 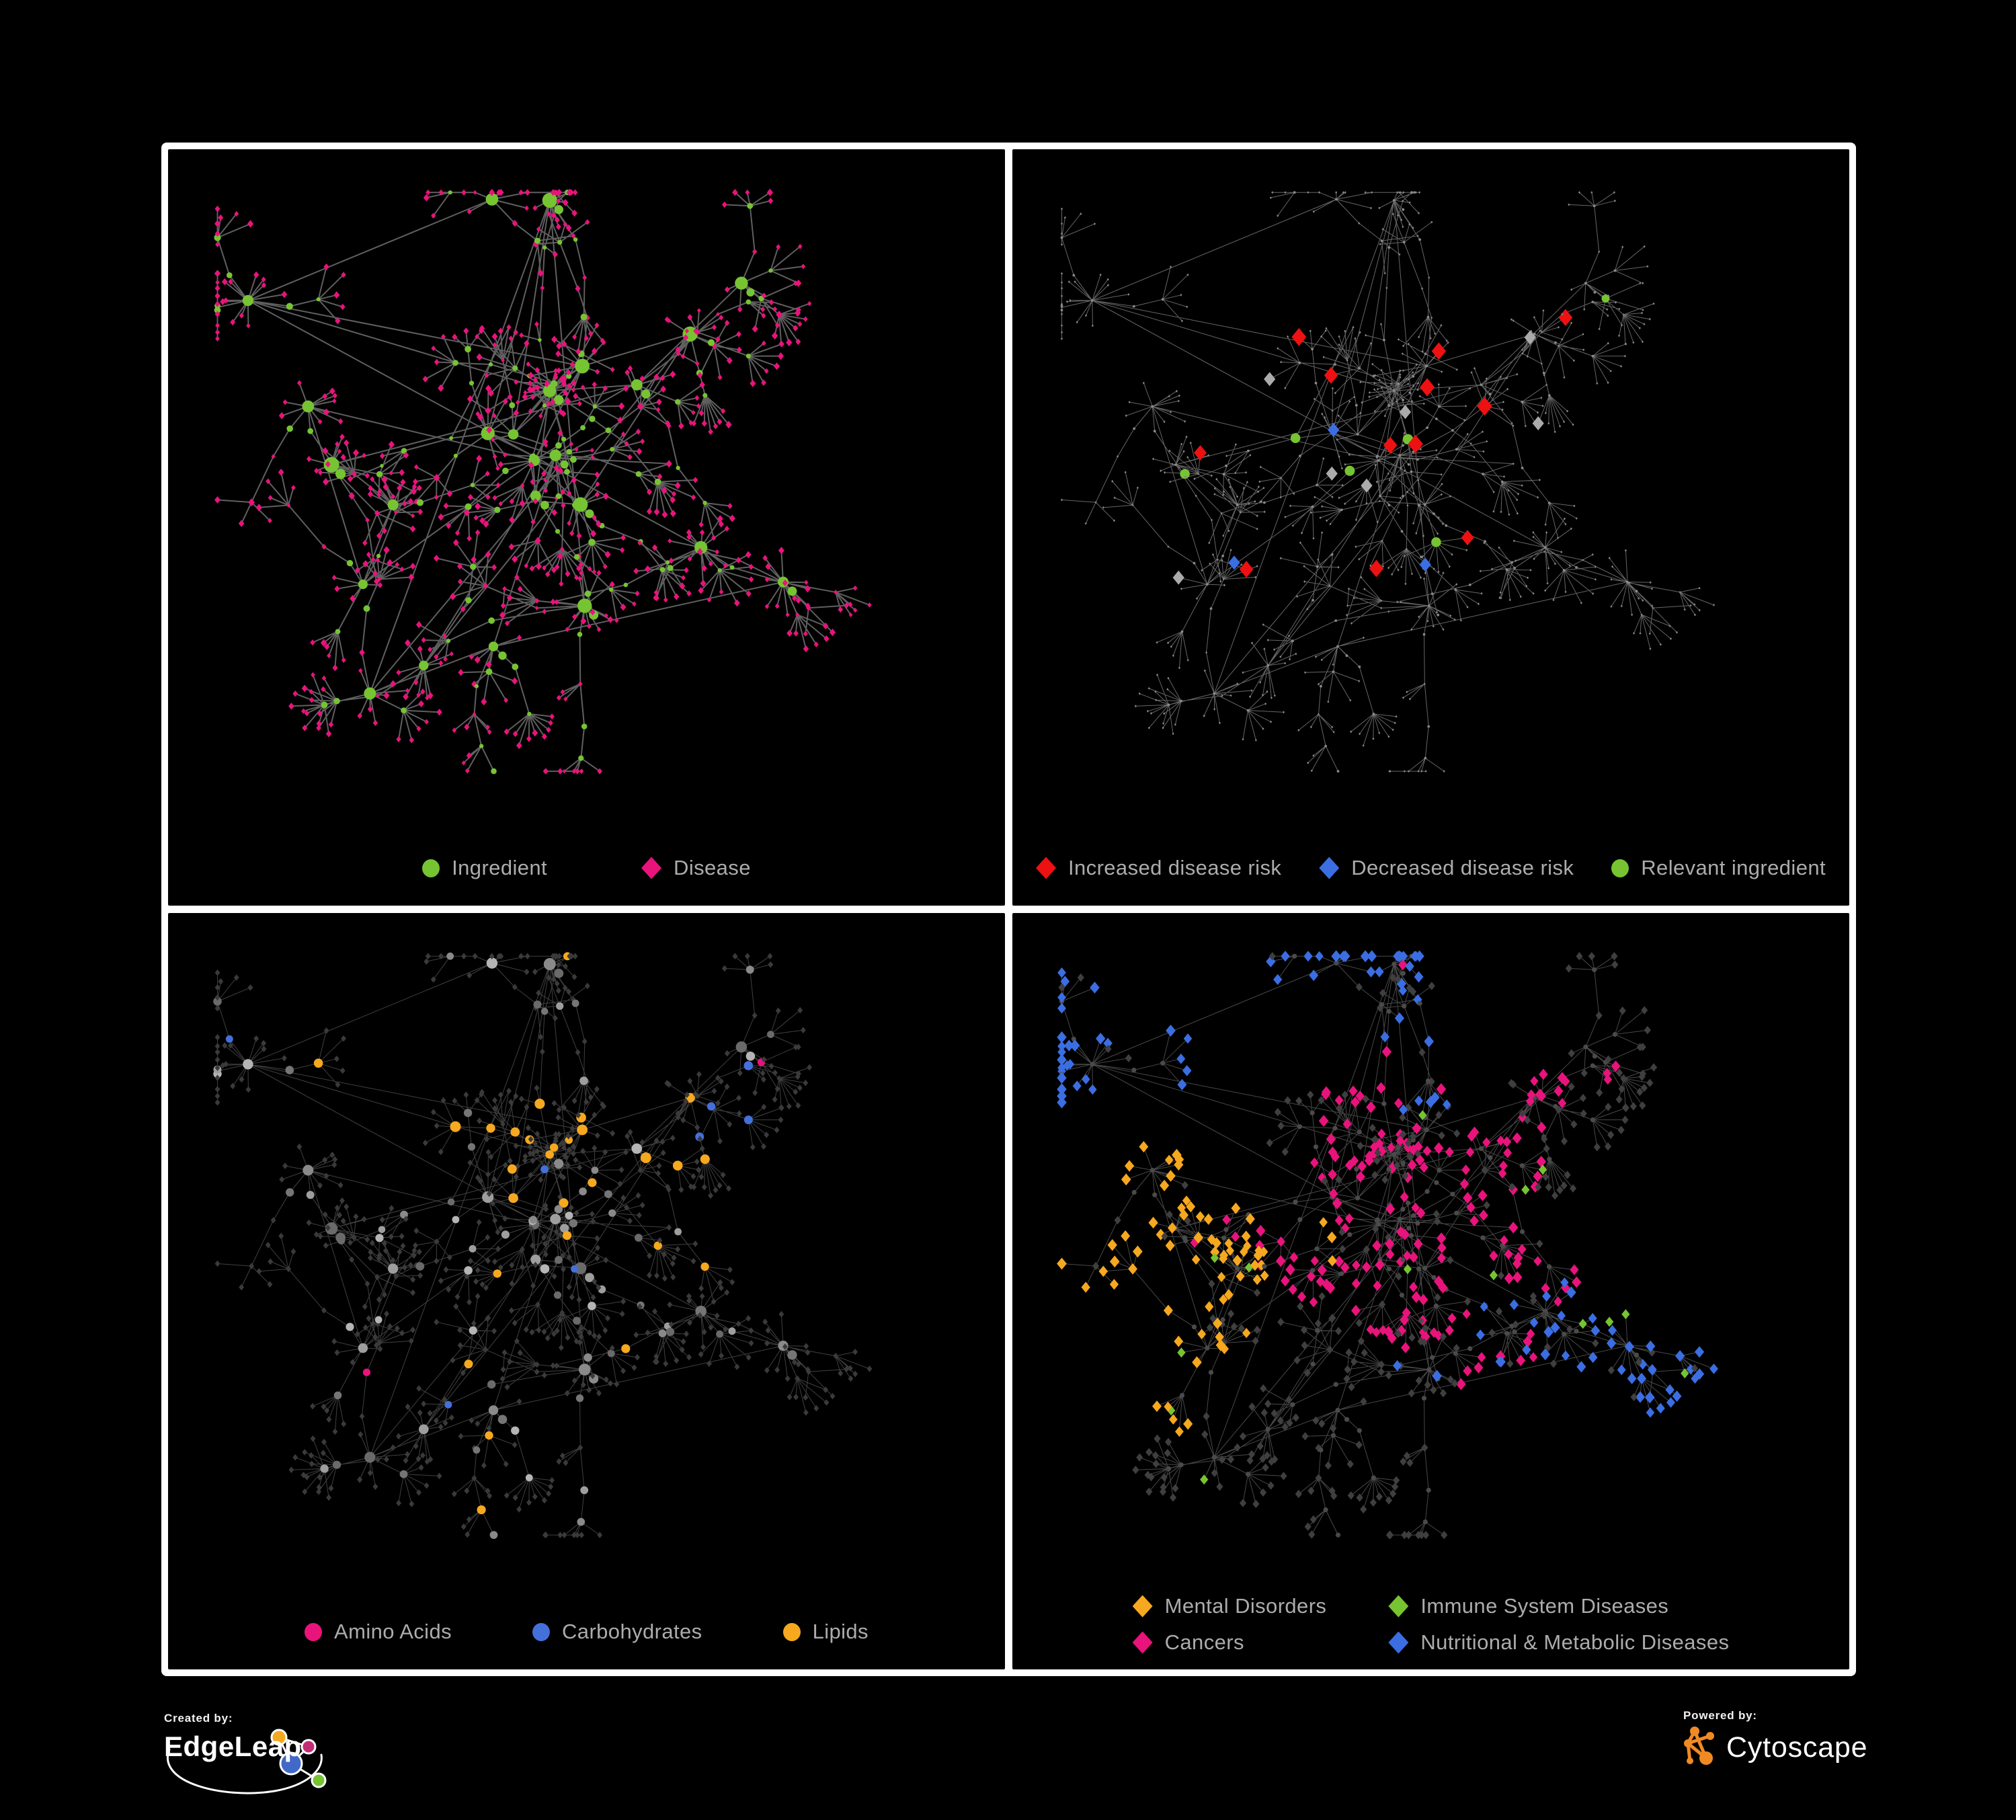 I want to click on legend-item-immune-system-diseases: Immune System Diseases, so click(x=1558, y=1606).